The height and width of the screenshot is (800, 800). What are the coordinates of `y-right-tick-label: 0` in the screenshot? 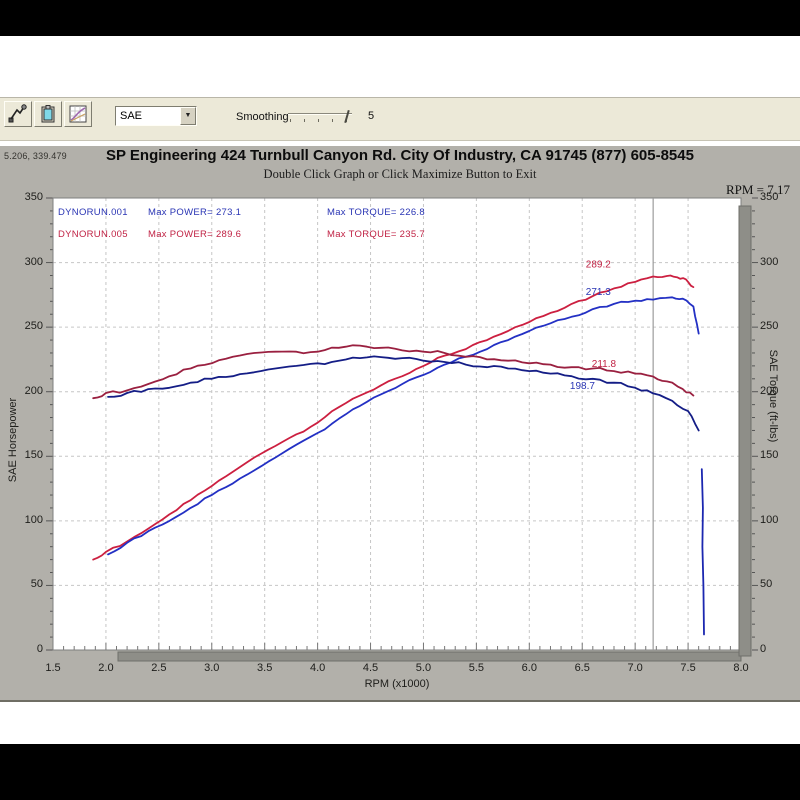 It's located at (763, 649).